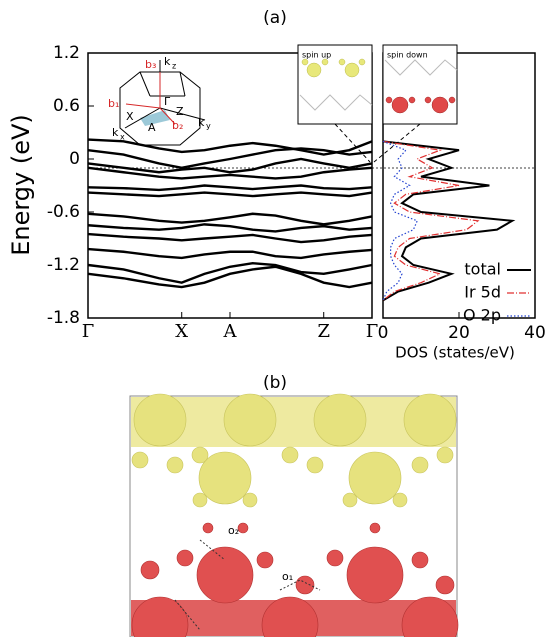 The height and width of the screenshot is (641, 550). I want to click on legend-label: total, so click(482, 269).